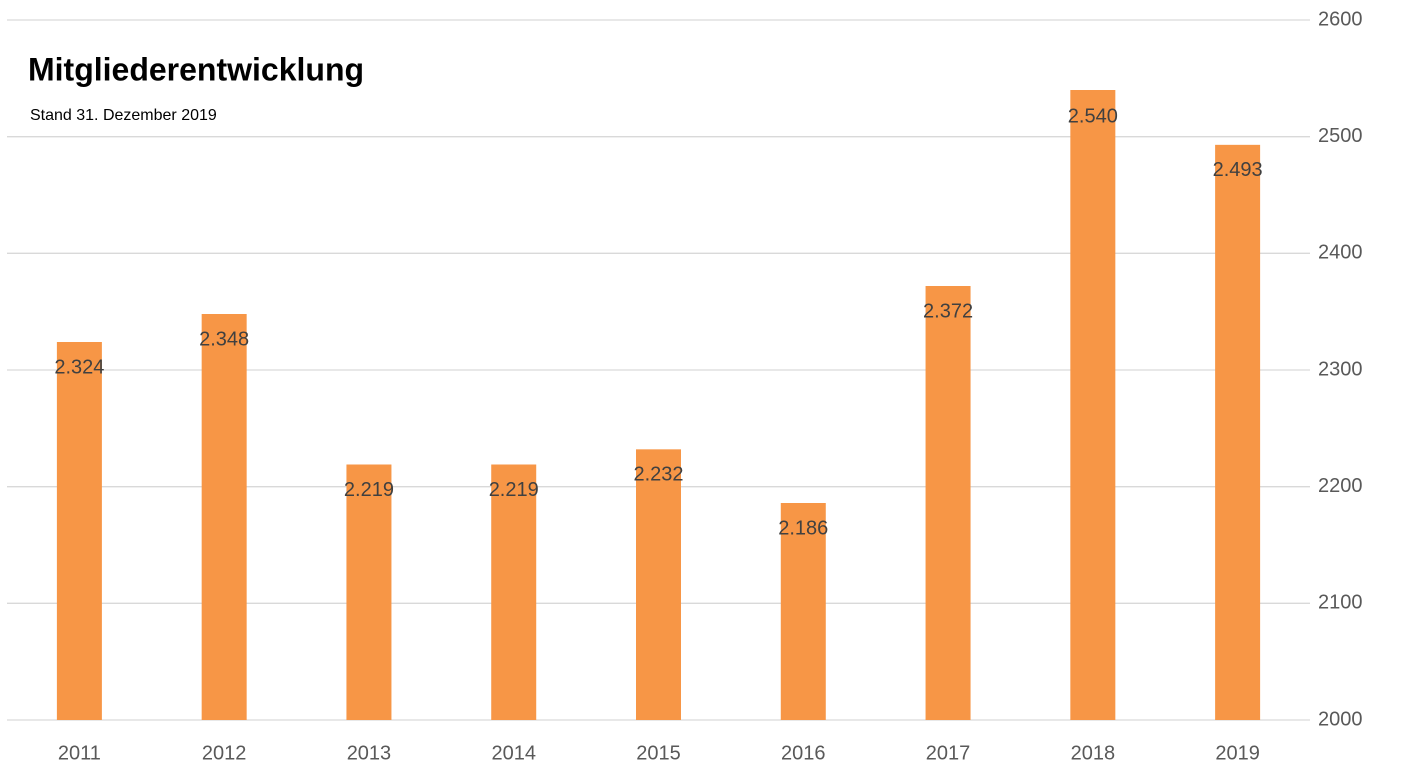 The width and height of the screenshot is (1421, 769). What do you see at coordinates (803, 753) in the screenshot?
I see `x-tick-label: 2016` at bounding box center [803, 753].